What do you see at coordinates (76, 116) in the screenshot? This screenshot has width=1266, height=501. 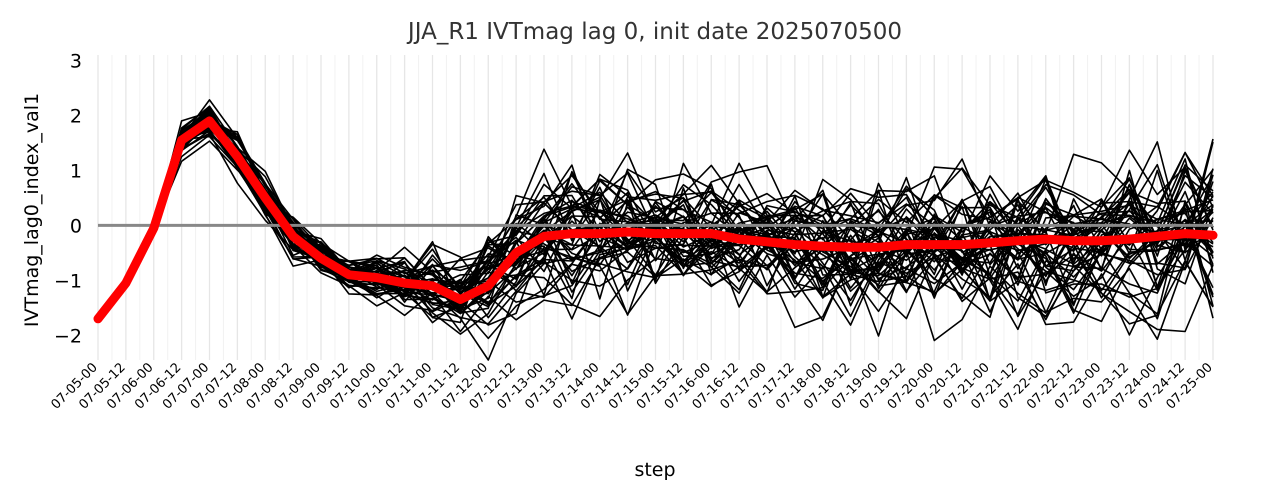 I see `y-tick-label: 2` at bounding box center [76, 116].